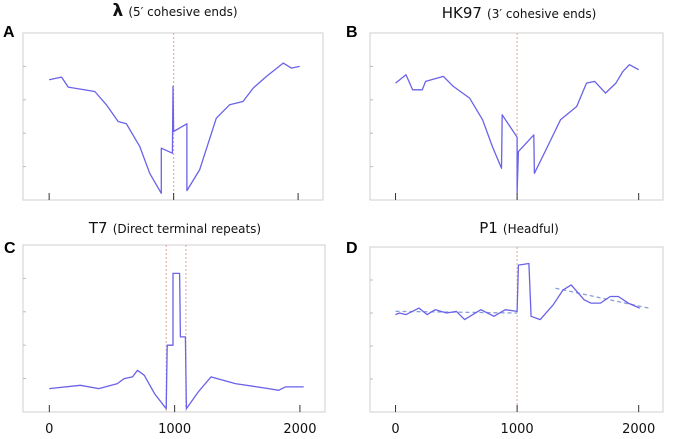 The width and height of the screenshot is (675, 439). Describe the element at coordinates (187, 229) in the screenshot. I see `title-sub: (Direct terminal repeats)` at that location.